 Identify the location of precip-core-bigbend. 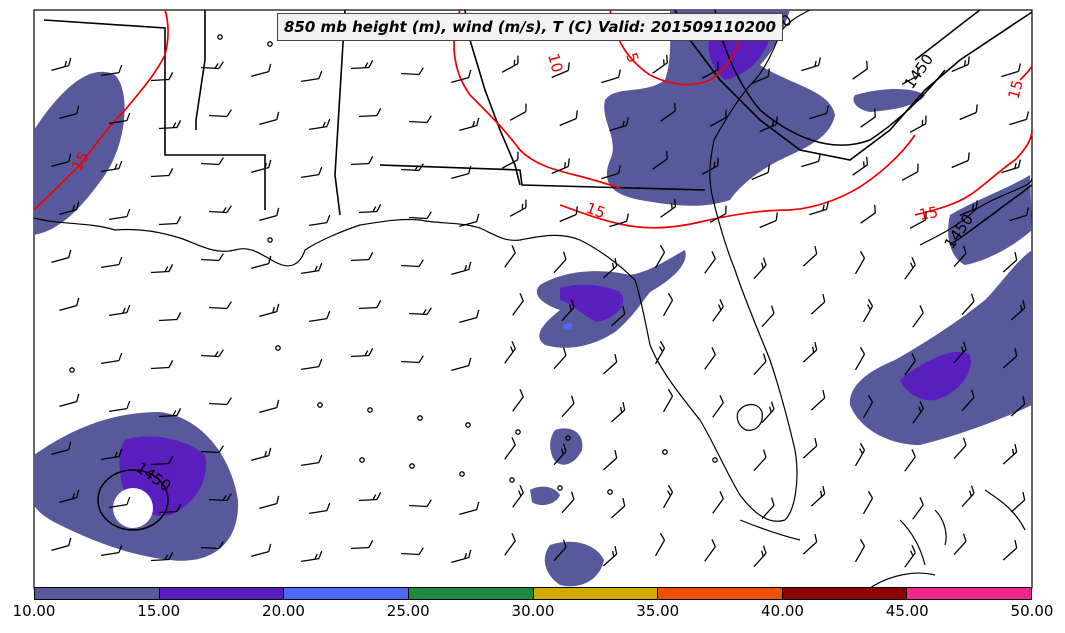
(592, 303).